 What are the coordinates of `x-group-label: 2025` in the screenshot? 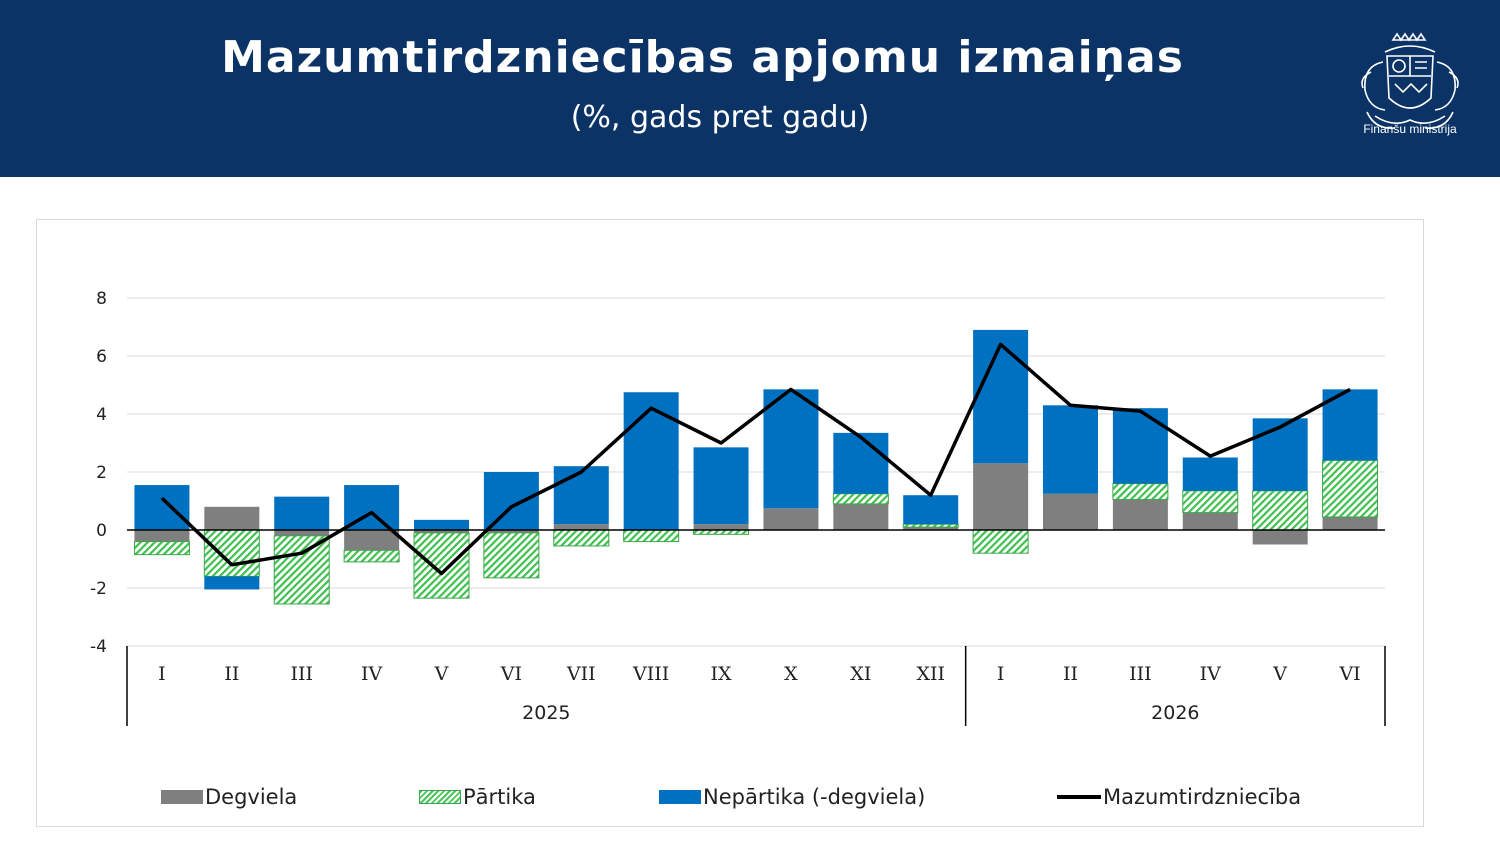 It's located at (546, 713).